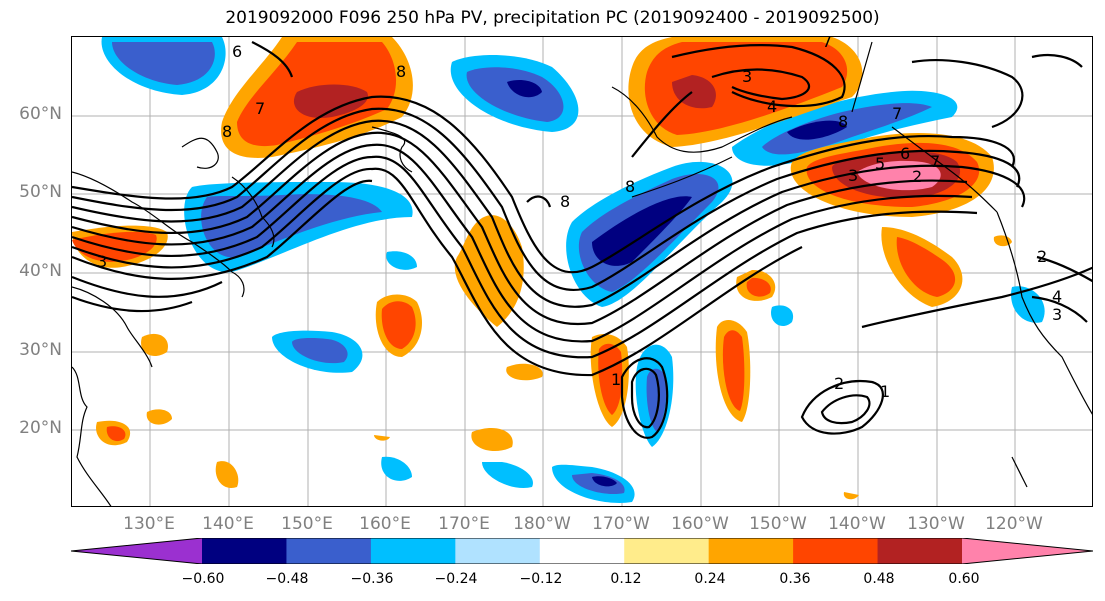 The width and height of the screenshot is (1105, 601). What do you see at coordinates (40, 350) in the screenshot?
I see `lat-label: 30°N` at bounding box center [40, 350].